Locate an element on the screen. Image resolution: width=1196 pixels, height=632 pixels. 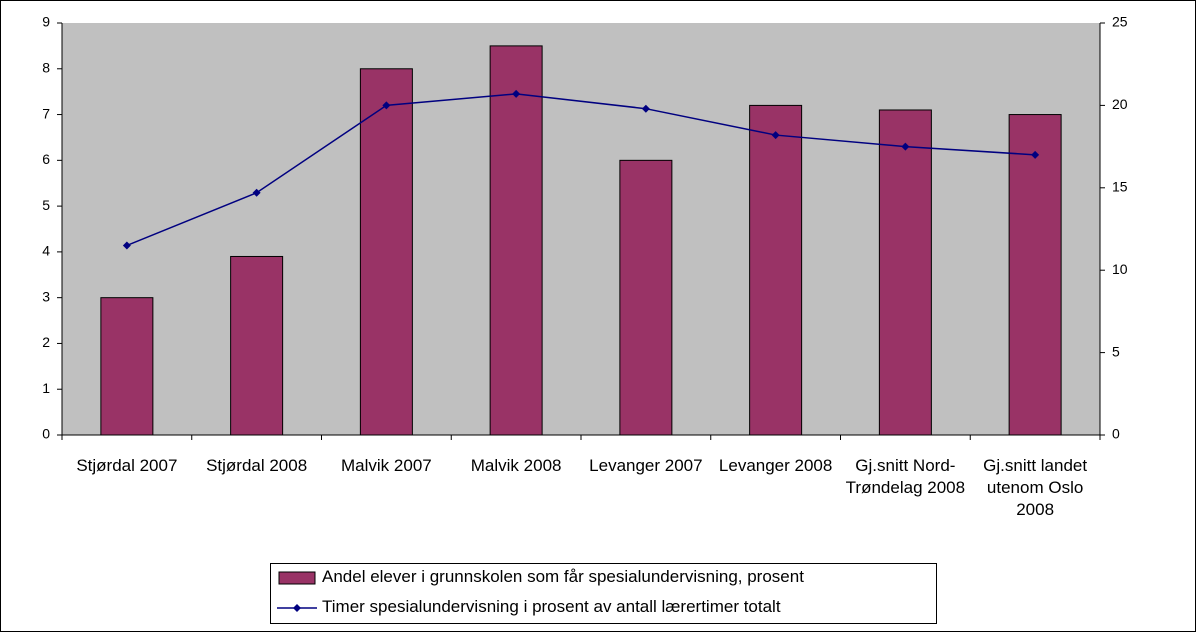
y-tick-label: 5 is located at coordinates (46, 205).